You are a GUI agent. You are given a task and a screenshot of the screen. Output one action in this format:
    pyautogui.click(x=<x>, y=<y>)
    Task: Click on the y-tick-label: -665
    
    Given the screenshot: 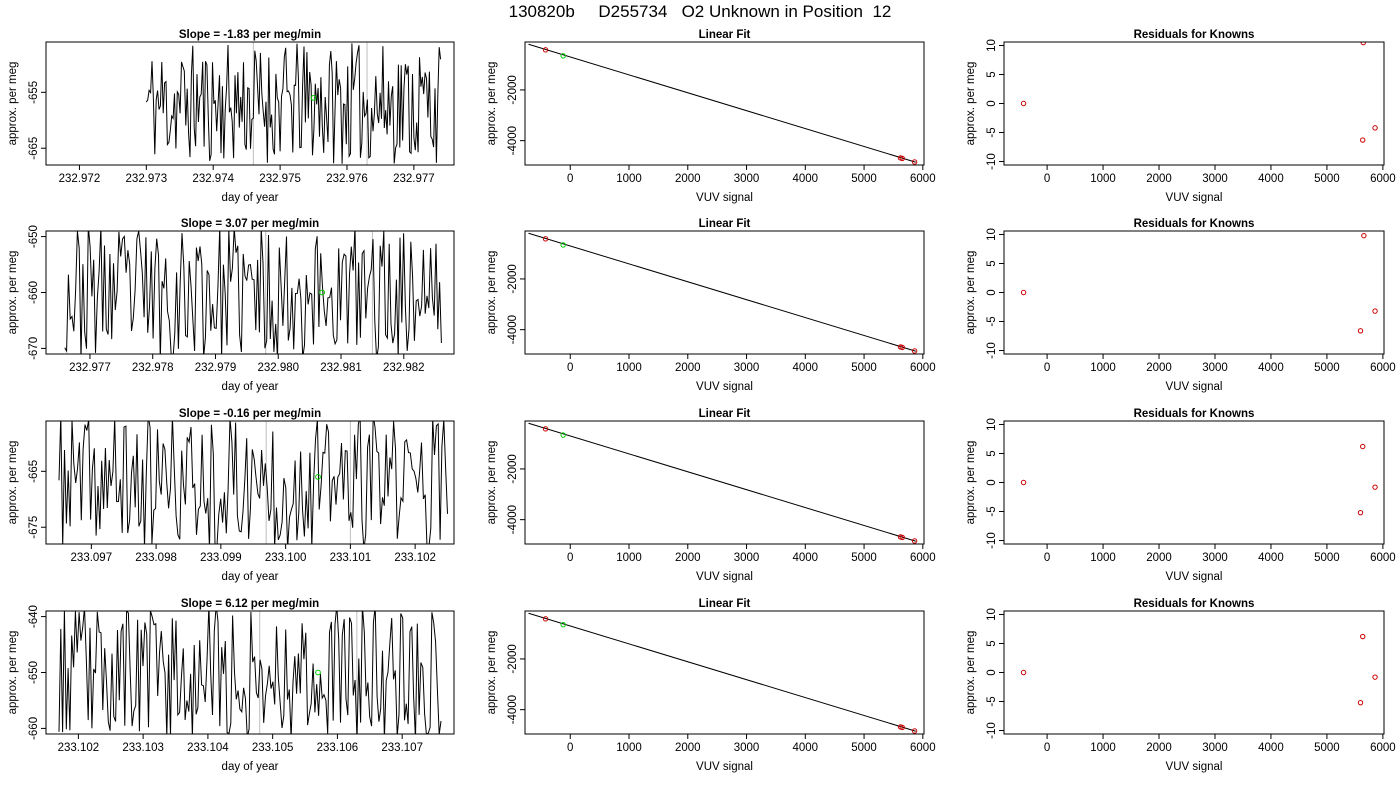 What is the action you would take?
    pyautogui.click(x=34, y=148)
    